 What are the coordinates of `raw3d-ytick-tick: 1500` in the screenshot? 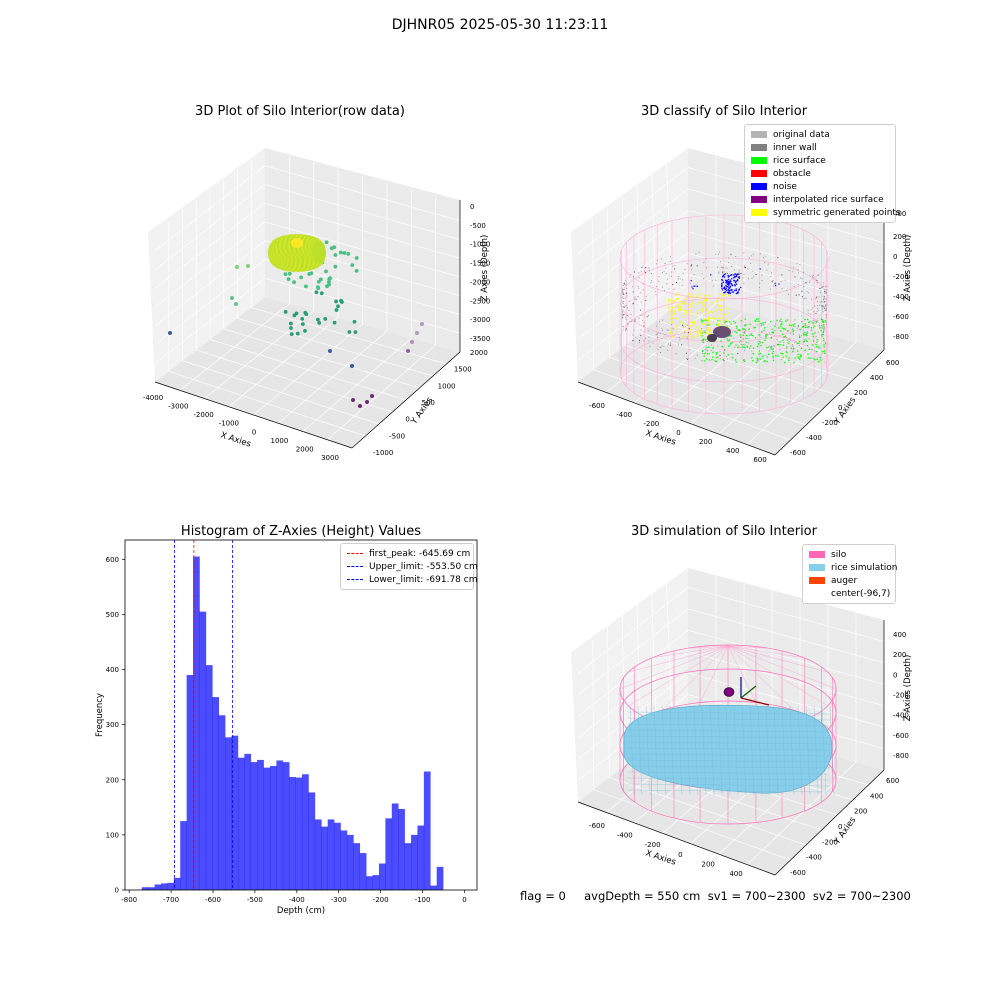 It's located at (463, 370).